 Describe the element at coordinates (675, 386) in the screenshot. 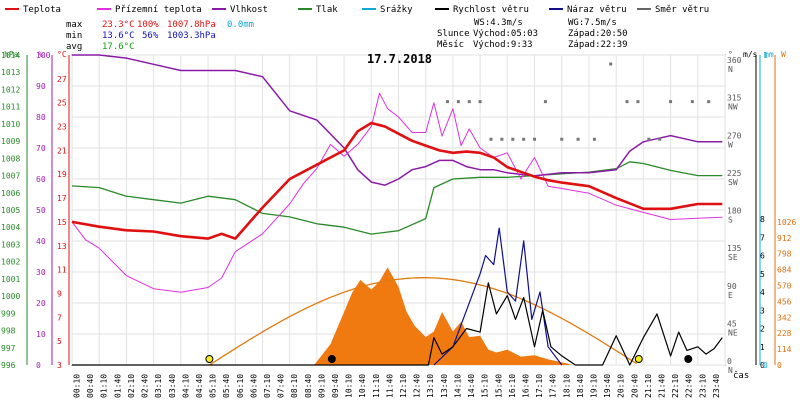

I see `tick-time: 22:10` at that location.